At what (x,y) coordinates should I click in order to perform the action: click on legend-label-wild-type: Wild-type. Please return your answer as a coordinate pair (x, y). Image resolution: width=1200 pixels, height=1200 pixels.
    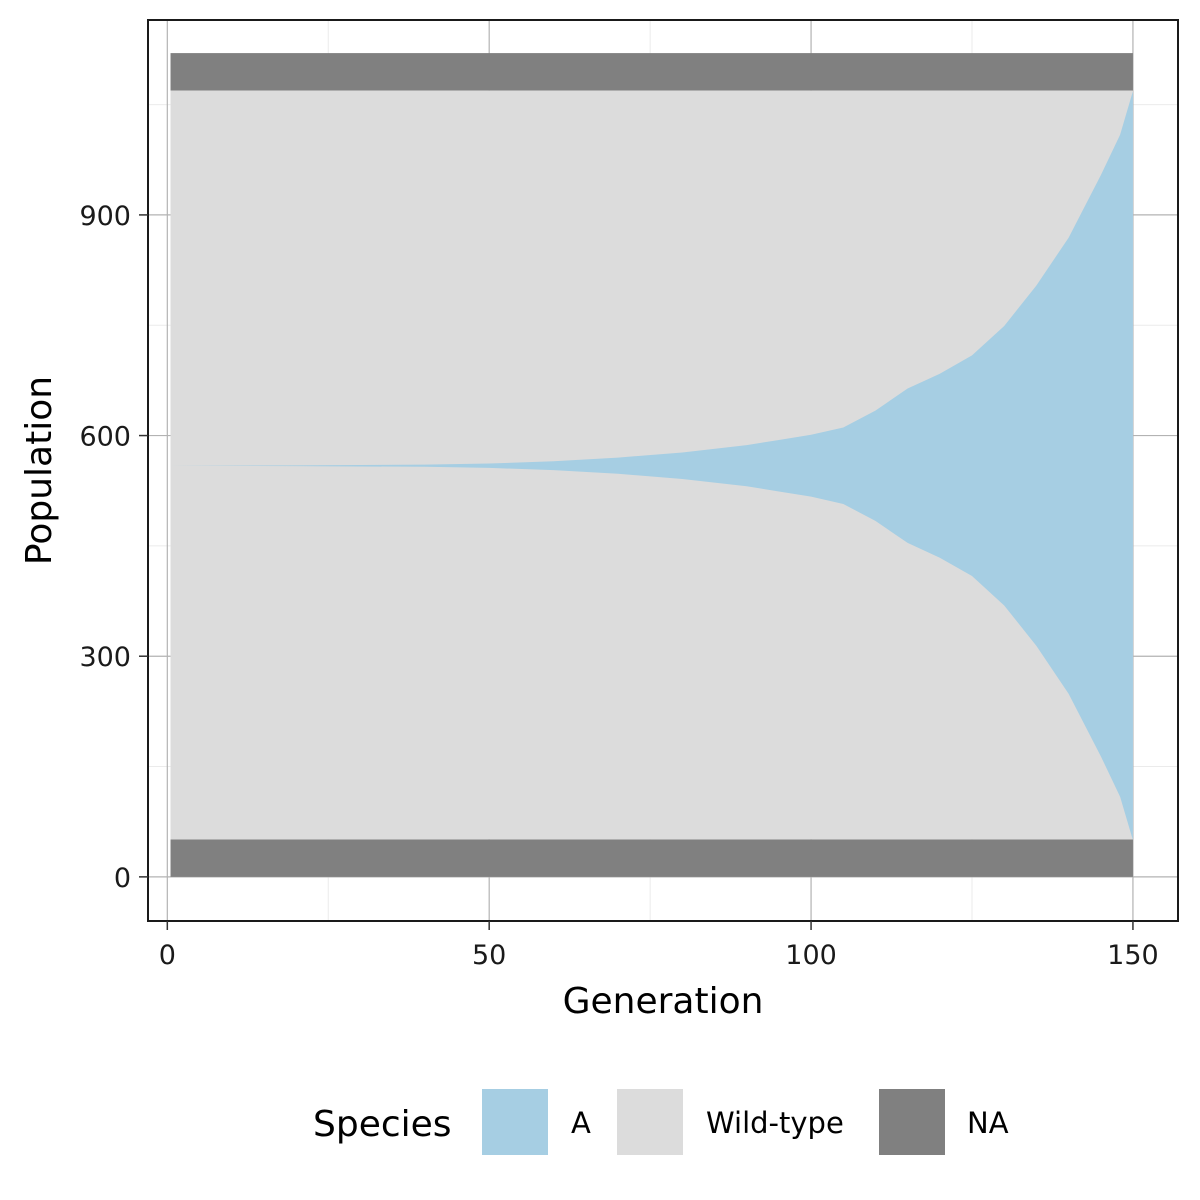
    Looking at the image, I should click on (775, 1123).